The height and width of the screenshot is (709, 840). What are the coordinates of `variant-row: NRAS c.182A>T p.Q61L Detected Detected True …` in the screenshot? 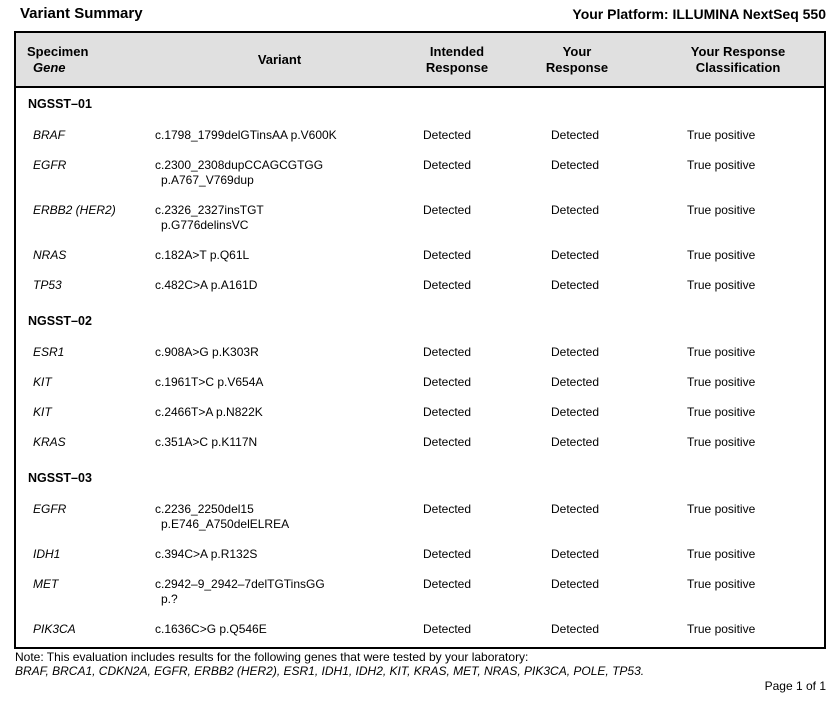 It's located at (420, 256).